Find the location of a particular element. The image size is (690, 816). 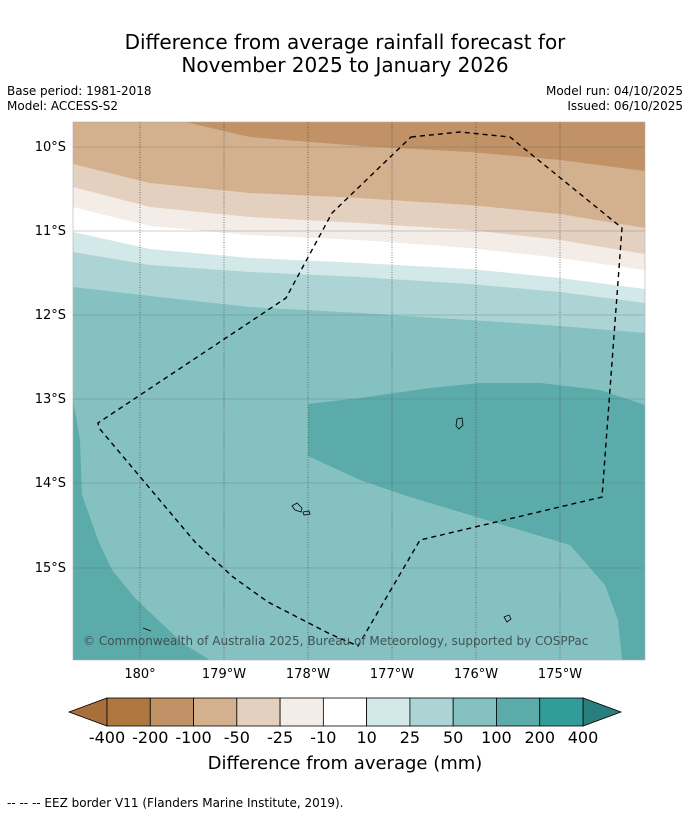

colorbar-tick-label: -400 is located at coordinates (107, 737).